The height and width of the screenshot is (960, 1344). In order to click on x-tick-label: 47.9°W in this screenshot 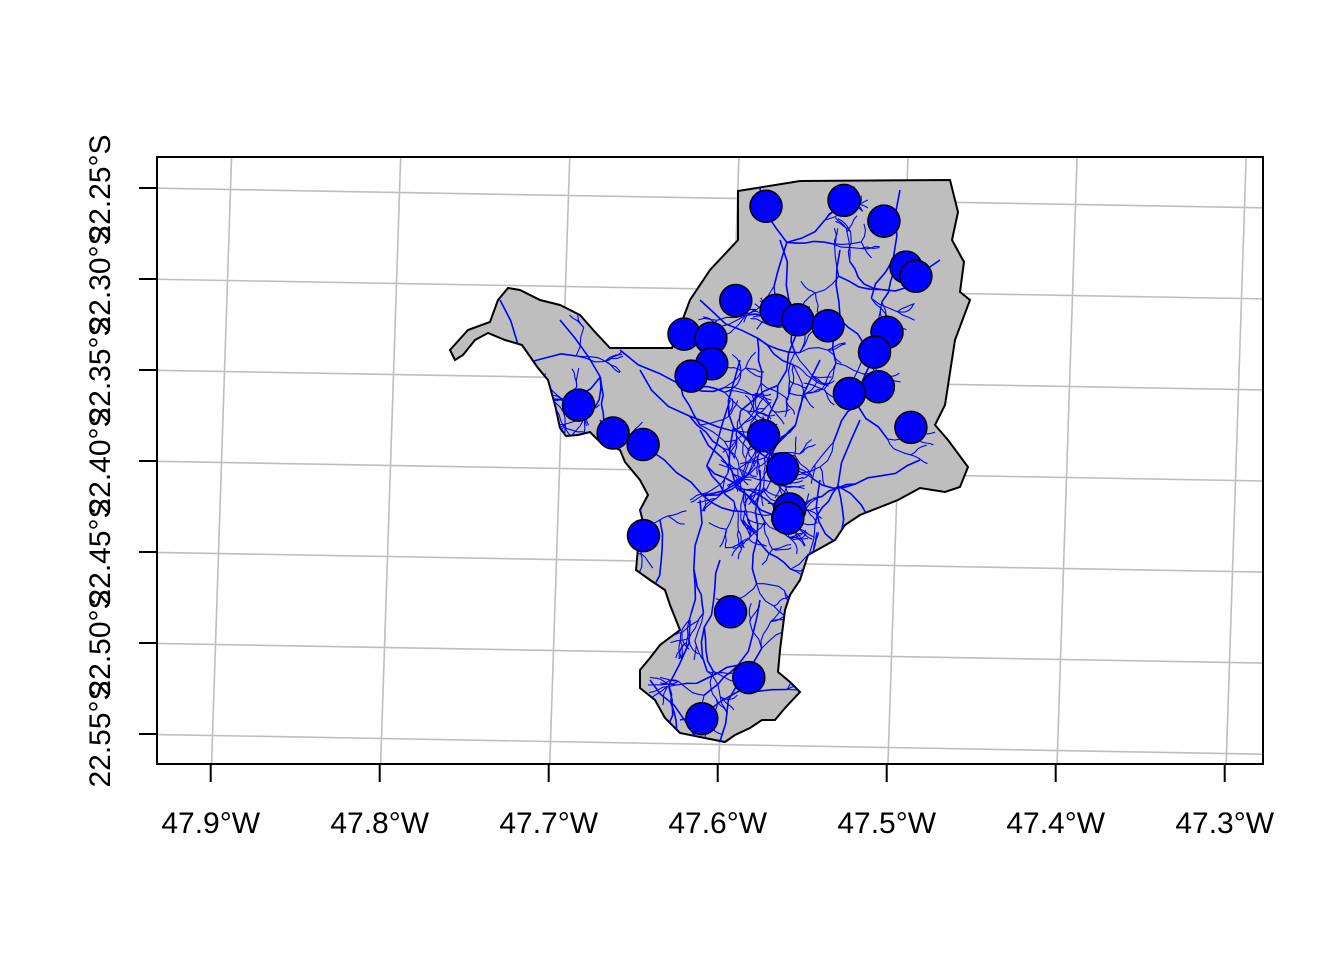, I will do `click(210, 823)`.